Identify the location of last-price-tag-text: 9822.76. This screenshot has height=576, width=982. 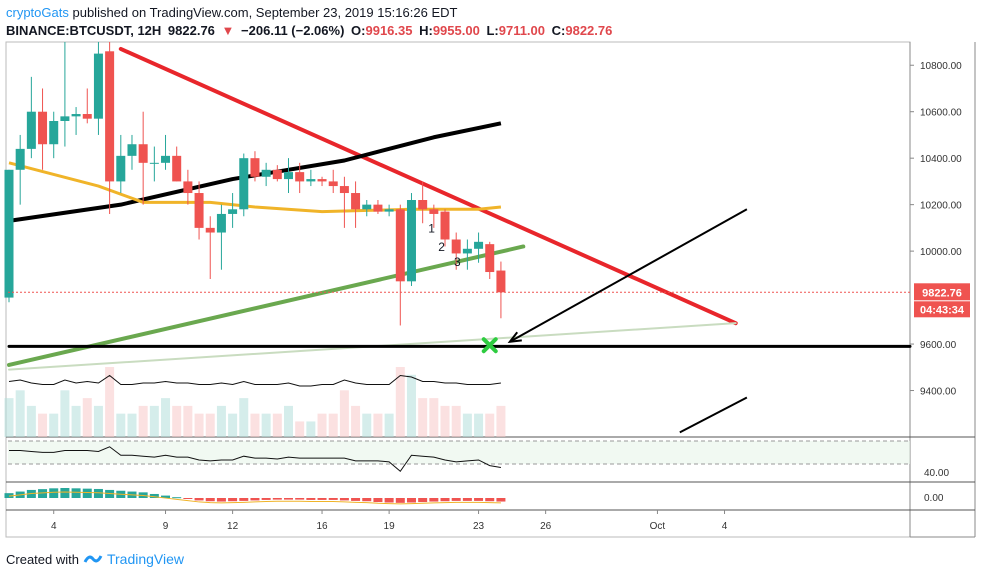
(942, 293).